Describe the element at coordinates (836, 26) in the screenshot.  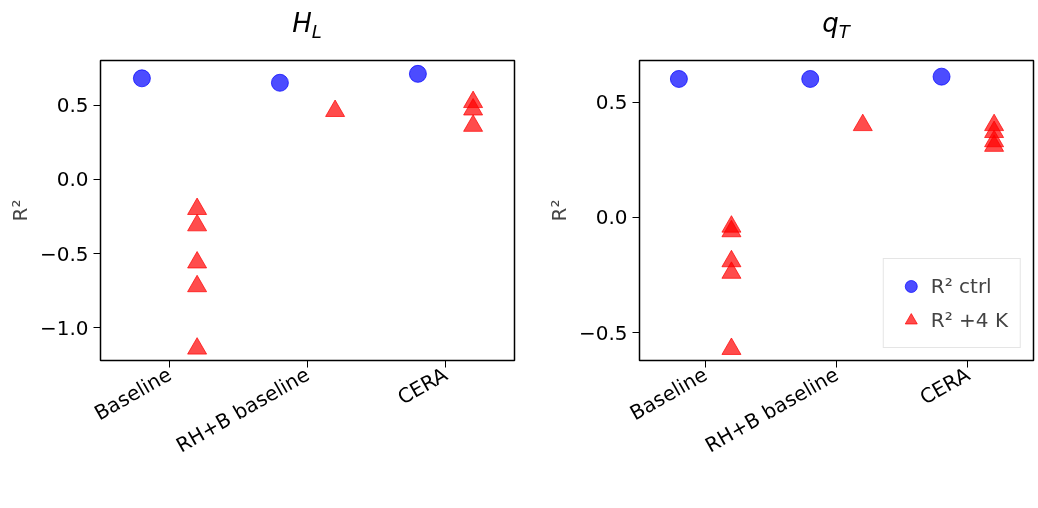
I see `chart-title: q$_{T}$` at that location.